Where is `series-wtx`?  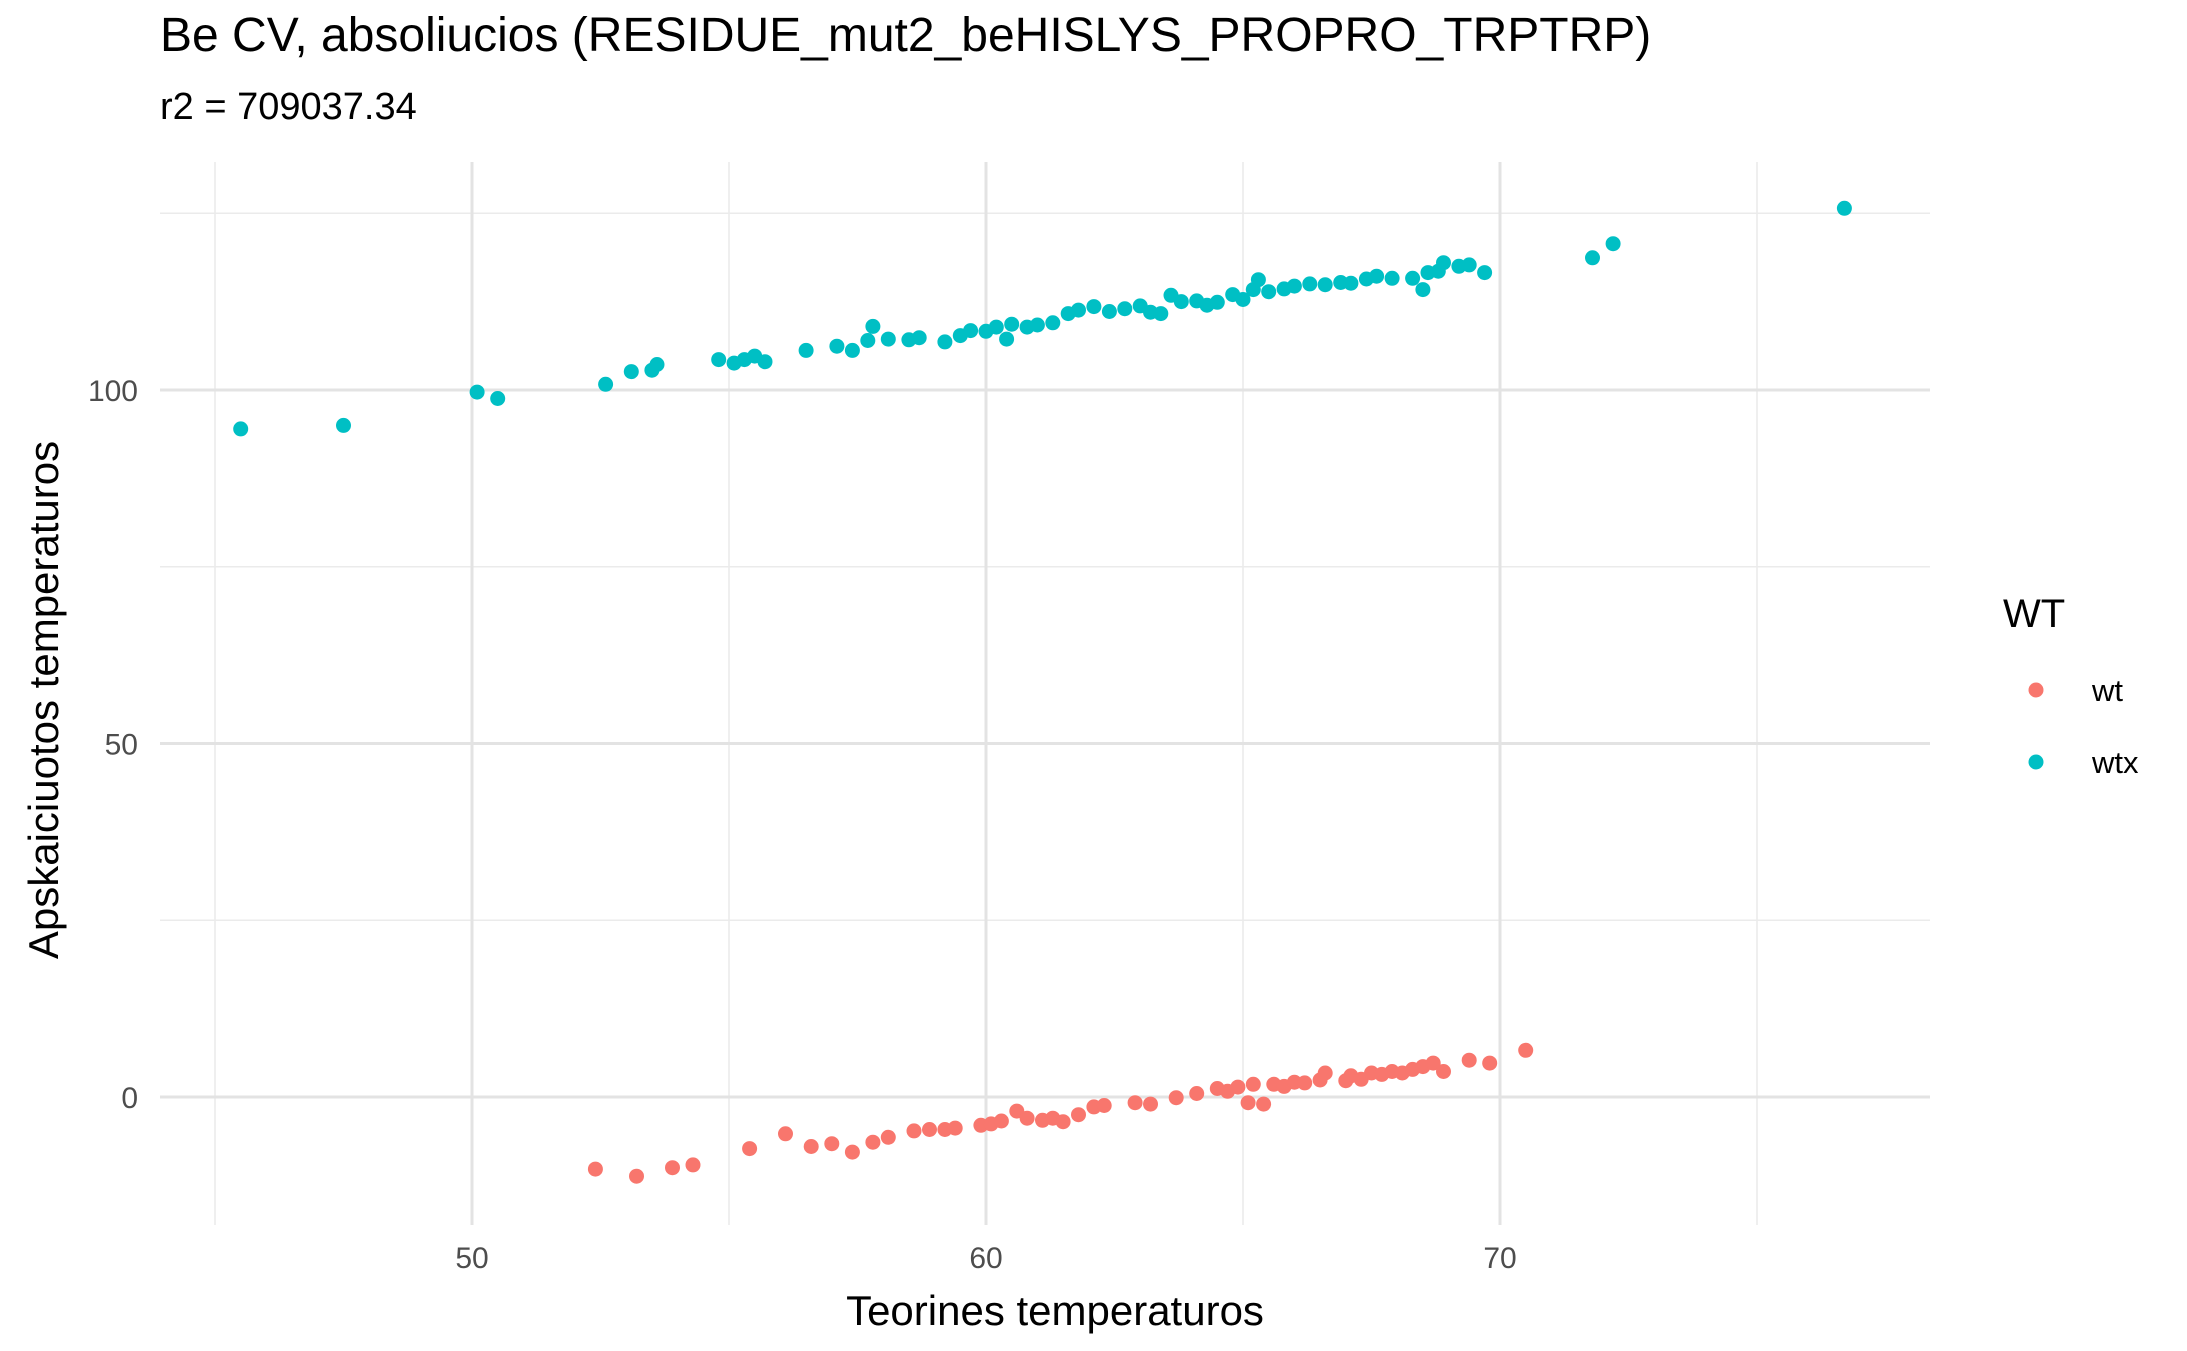
series-wtx is located at coordinates (1042, 318).